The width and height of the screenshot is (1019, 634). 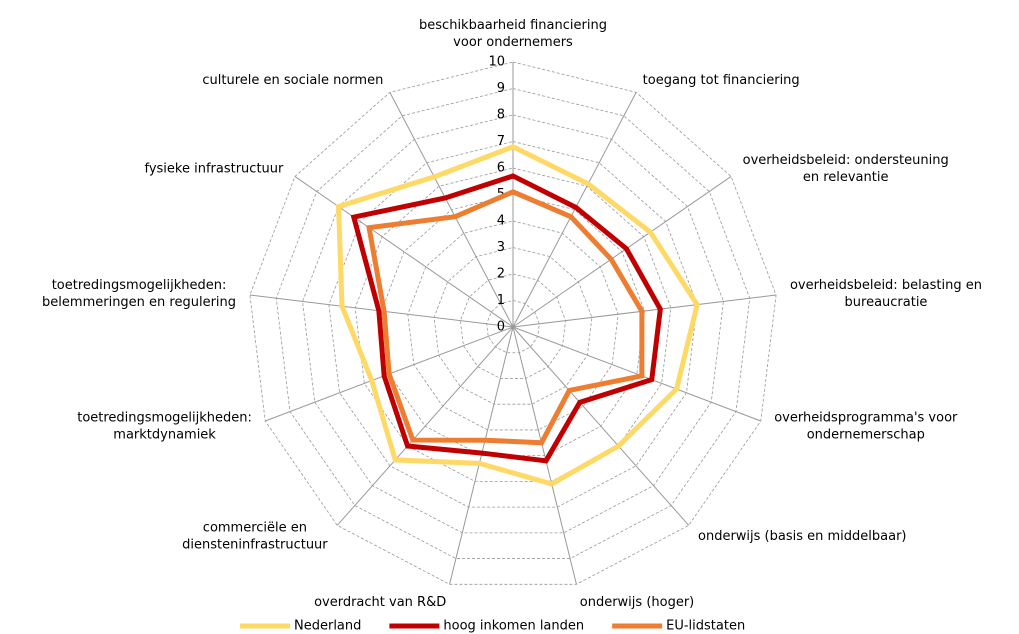 What do you see at coordinates (380, 601) in the screenshot?
I see `category-label: overdracht van R&D` at bounding box center [380, 601].